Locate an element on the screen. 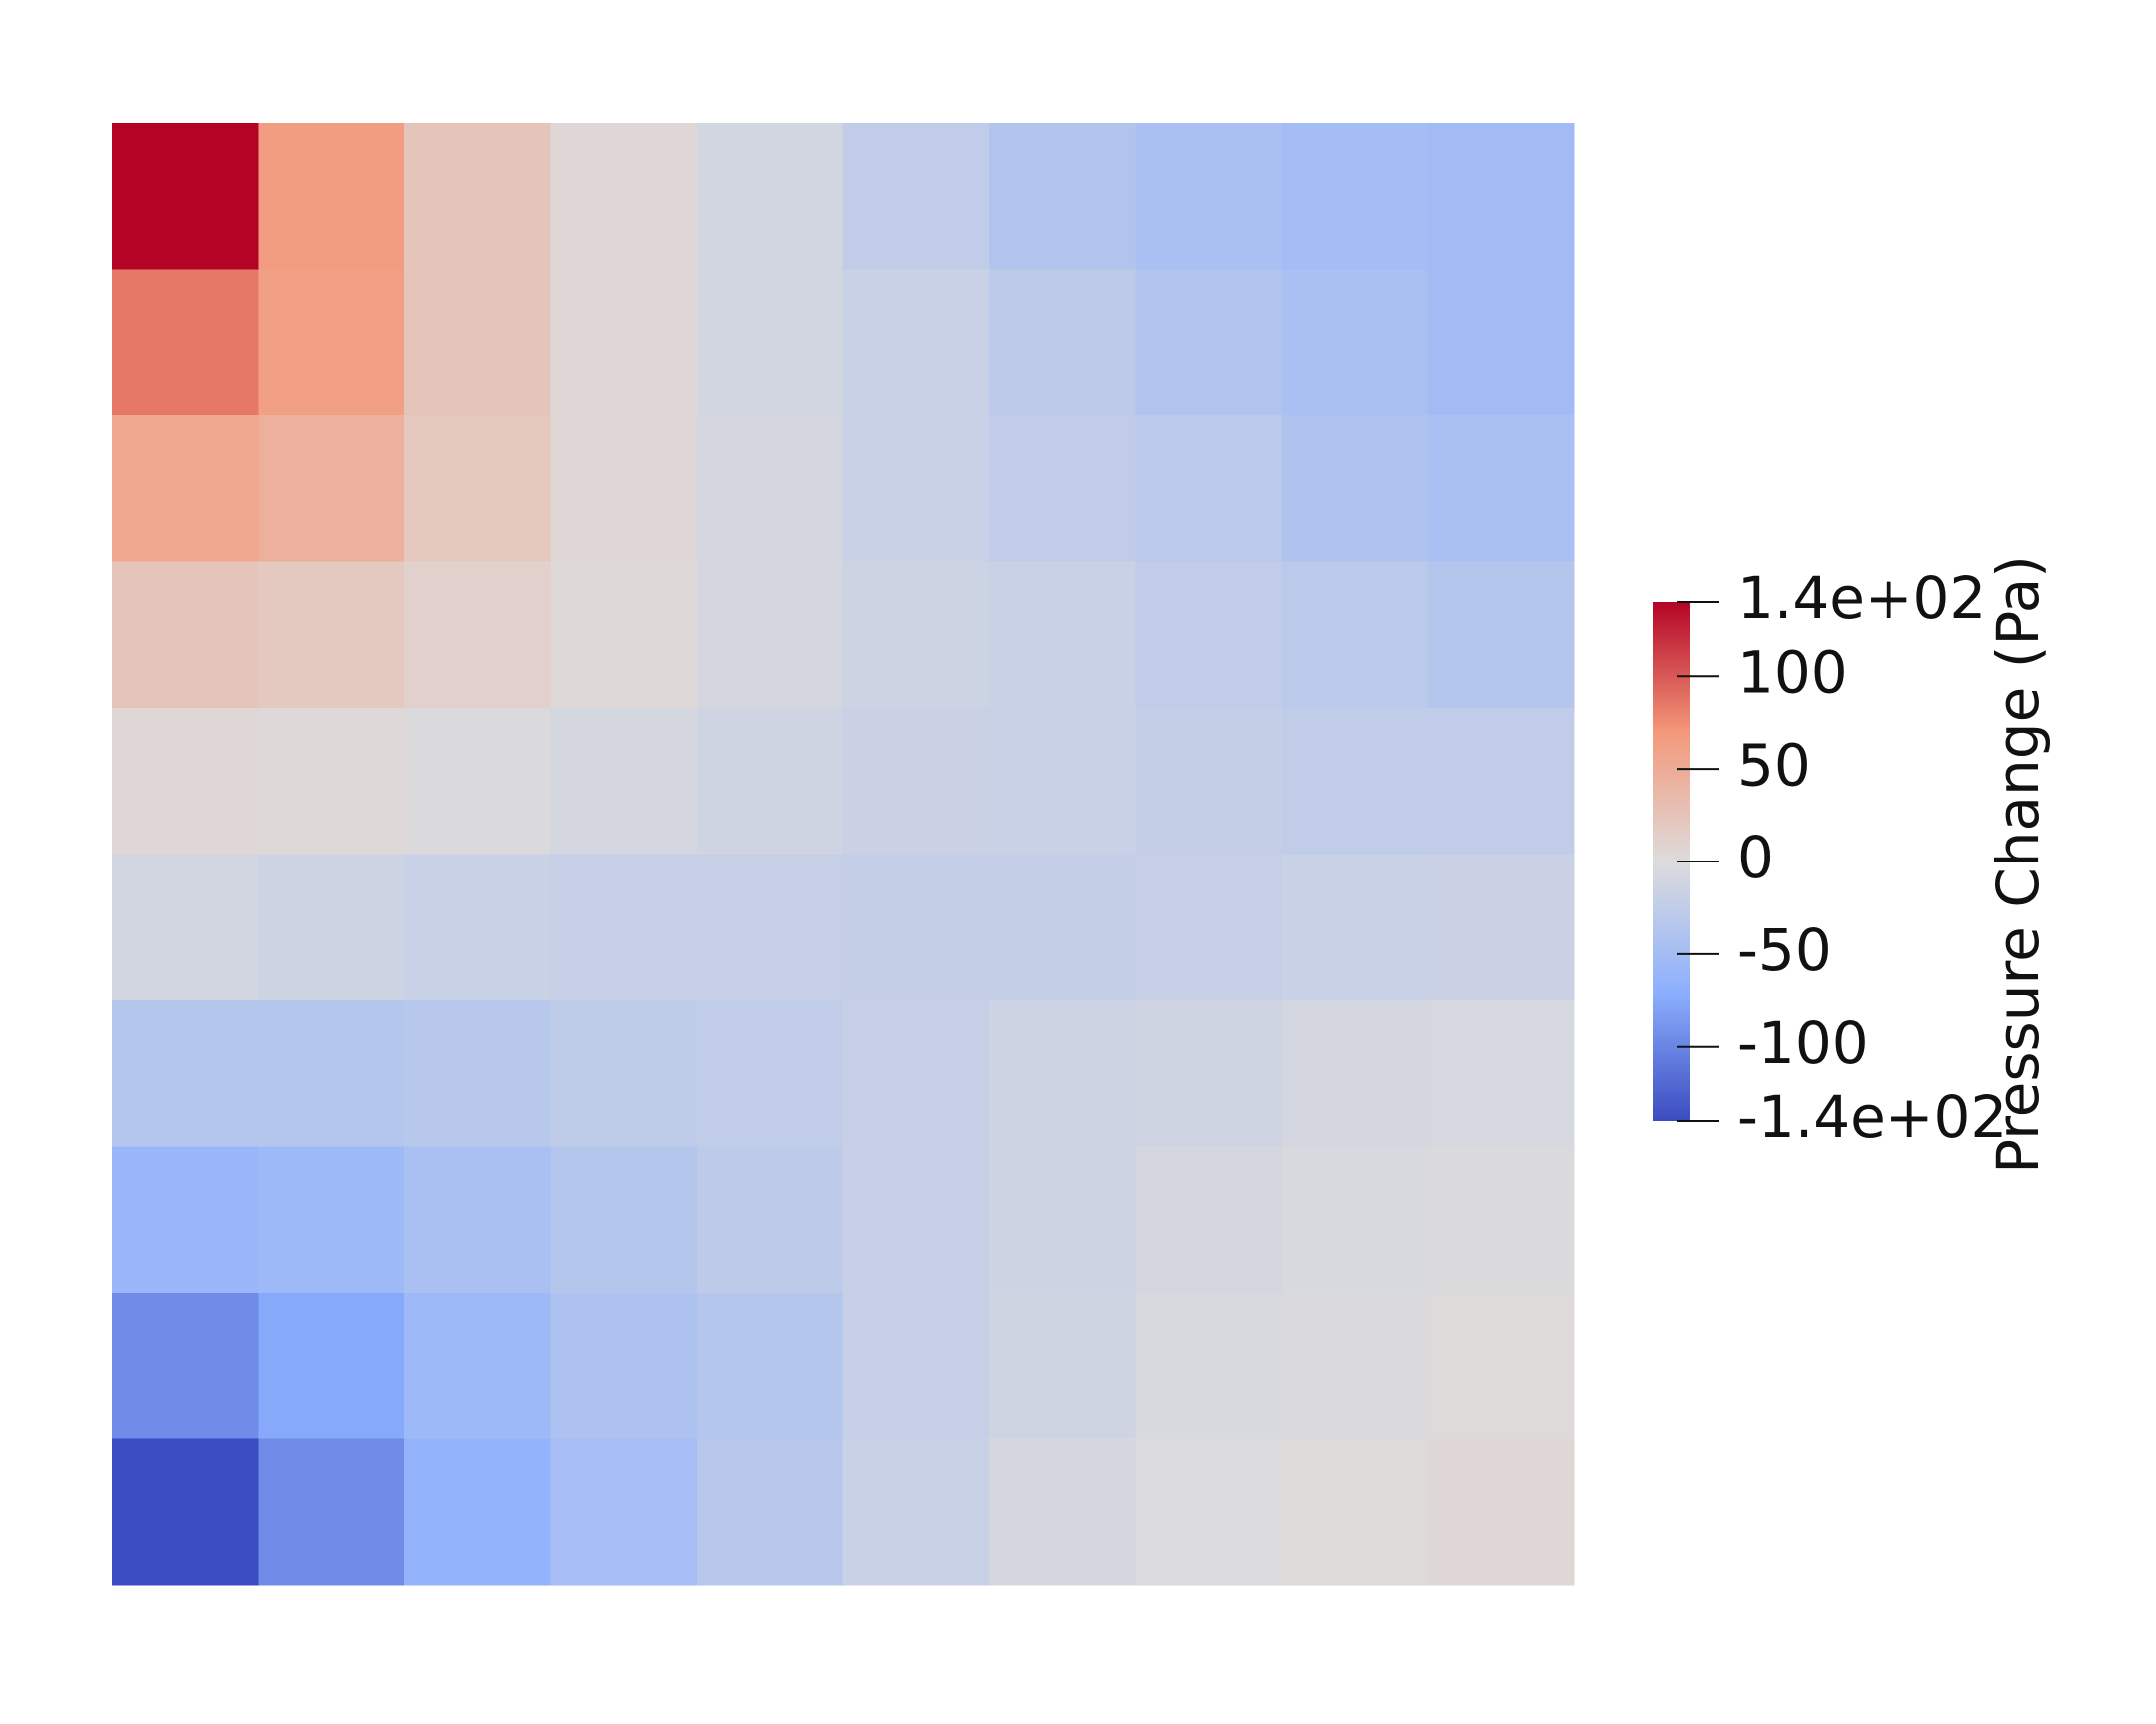  colorbar-tick-label: 50 is located at coordinates (1774, 765).